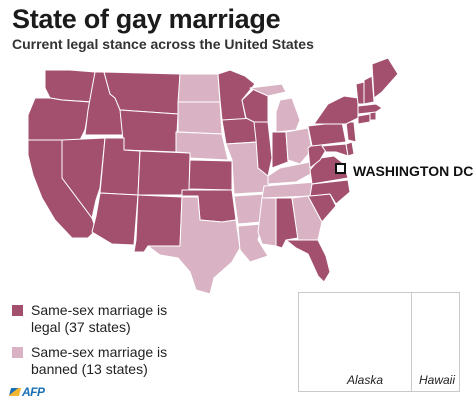  Describe the element at coordinates (370, 109) in the screenshot. I see `state-MA` at that location.